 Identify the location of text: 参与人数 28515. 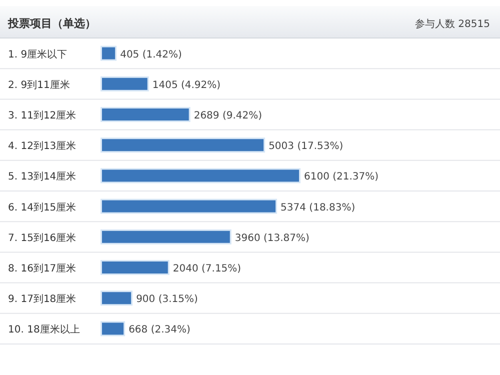
(452, 24).